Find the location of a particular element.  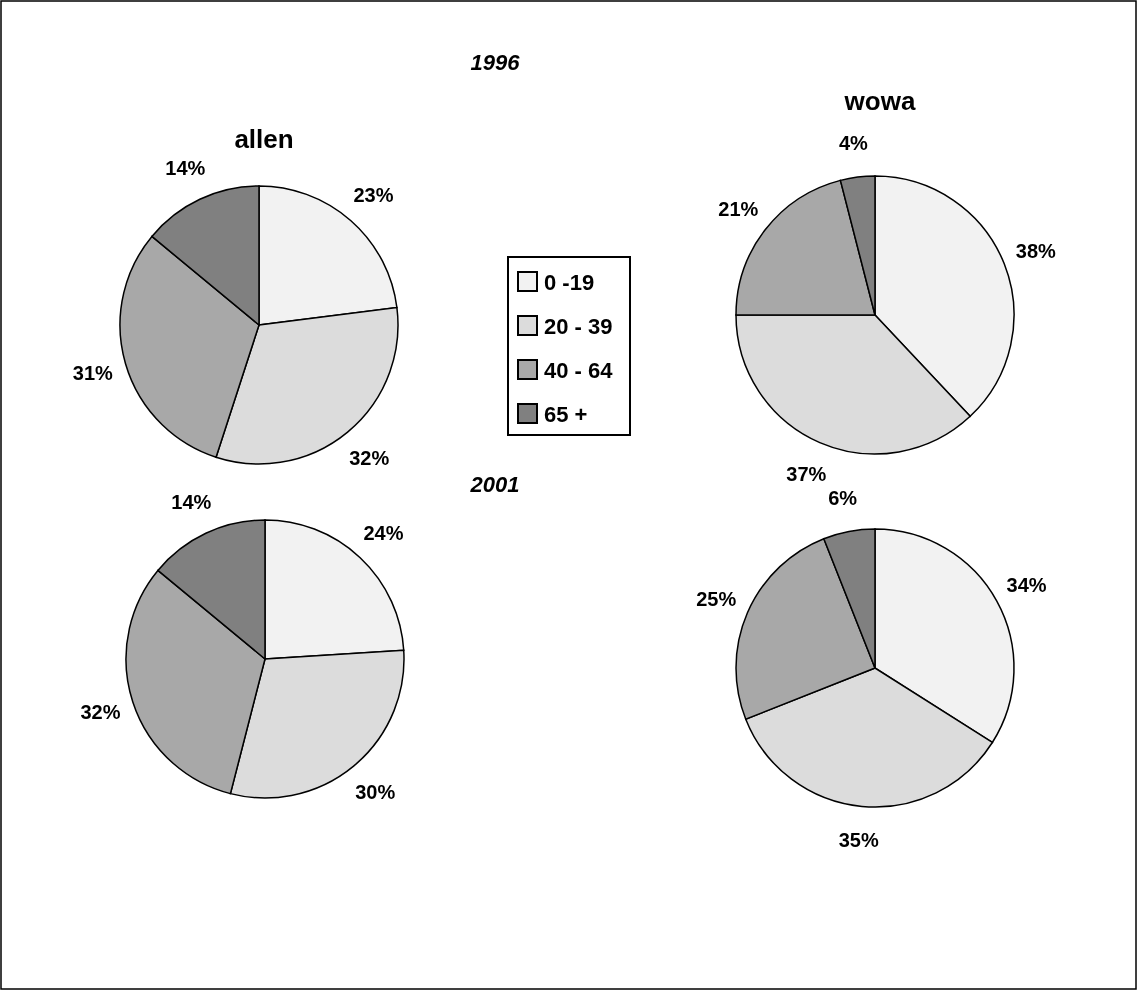

data-label: 38% is located at coordinates (1036, 251).